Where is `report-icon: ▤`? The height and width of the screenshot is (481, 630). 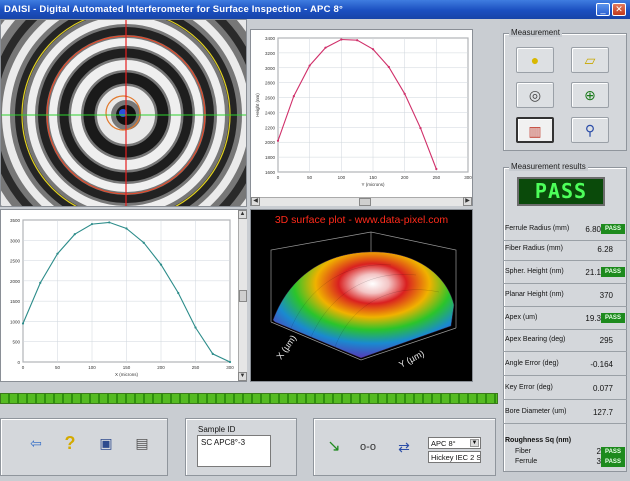
report-icon: ▤ is located at coordinates (142, 443).